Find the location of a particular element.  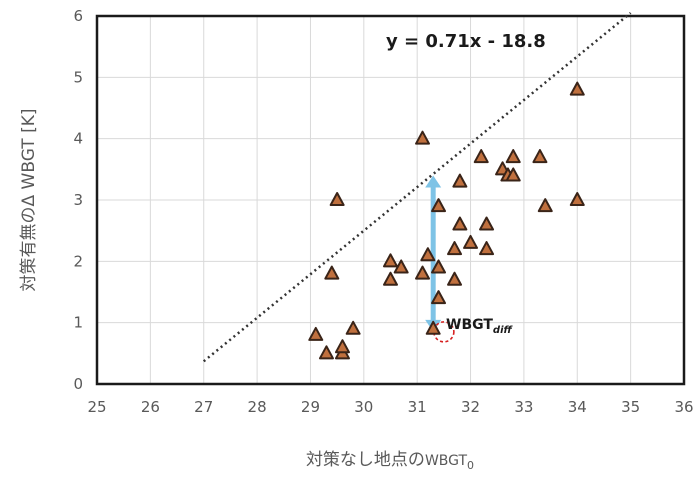

highlight-circle is located at coordinates (444, 332).